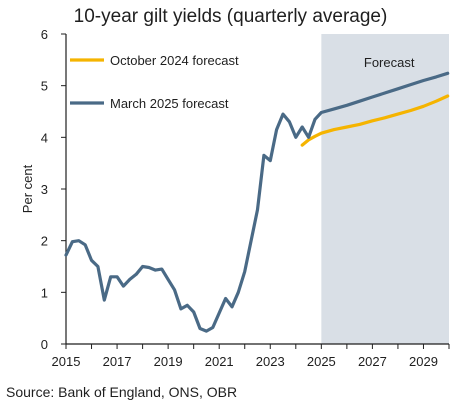 This screenshot has height=414, width=461. Describe the element at coordinates (44, 241) in the screenshot. I see `y-tick-label: 2` at that location.